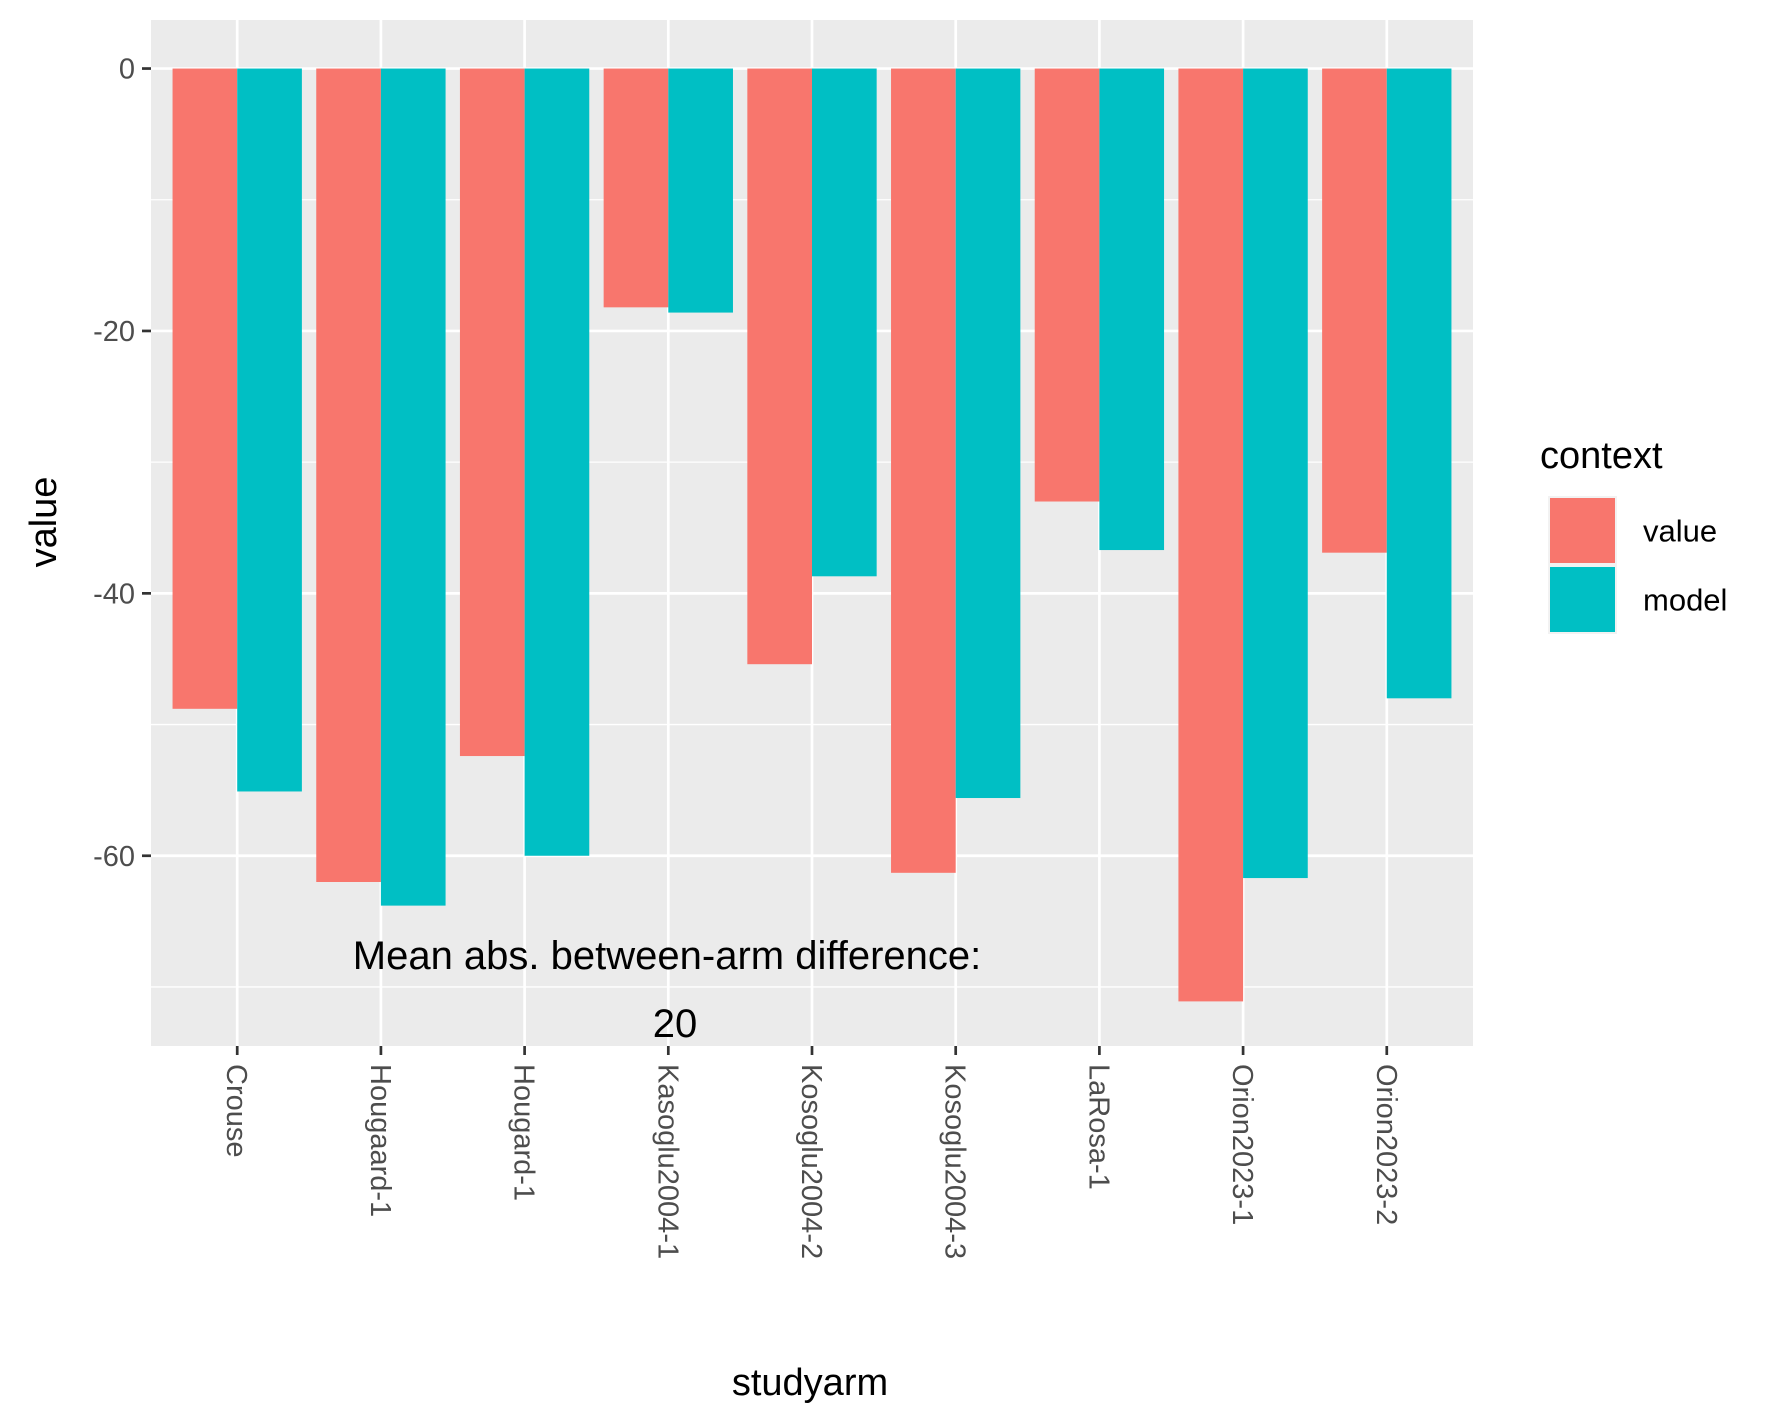 This screenshot has height=1417, width=1771. Describe the element at coordinates (1242, 1144) in the screenshot. I see `x-tick-label: Orion2023-1` at that location.